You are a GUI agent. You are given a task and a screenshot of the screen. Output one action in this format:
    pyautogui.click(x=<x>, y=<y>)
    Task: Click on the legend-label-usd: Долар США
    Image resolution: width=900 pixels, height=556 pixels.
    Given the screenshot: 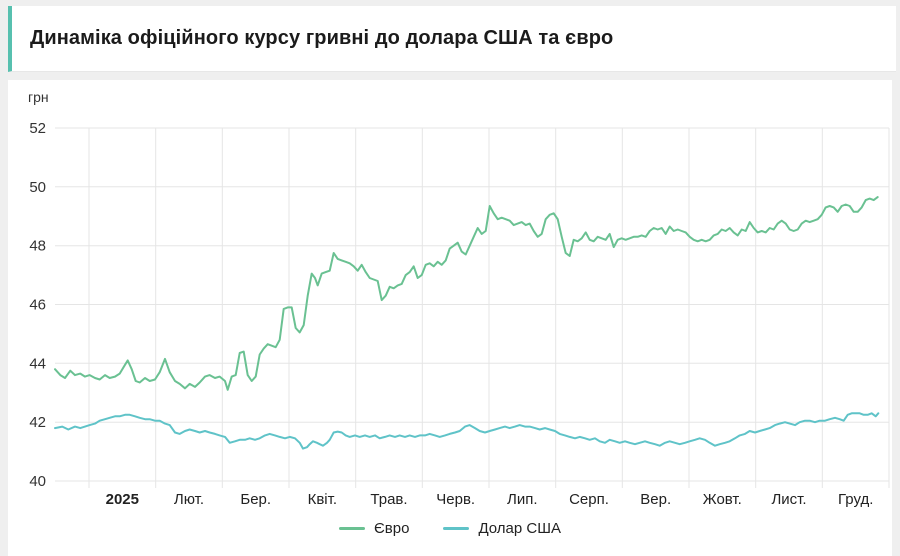 What is the action you would take?
    pyautogui.click(x=519, y=528)
    